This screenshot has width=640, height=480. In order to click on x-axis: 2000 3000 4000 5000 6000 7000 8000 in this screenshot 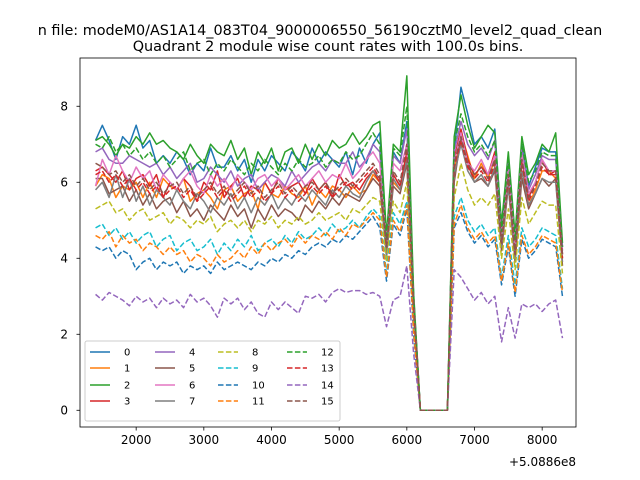, I will do `click(339, 437)`.